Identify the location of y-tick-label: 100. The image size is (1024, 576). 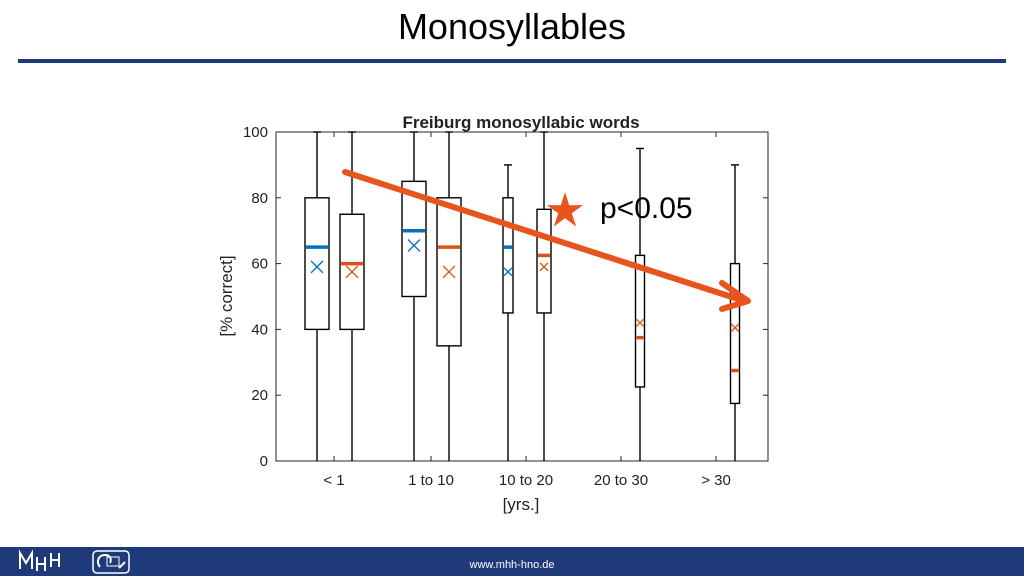
(255, 132).